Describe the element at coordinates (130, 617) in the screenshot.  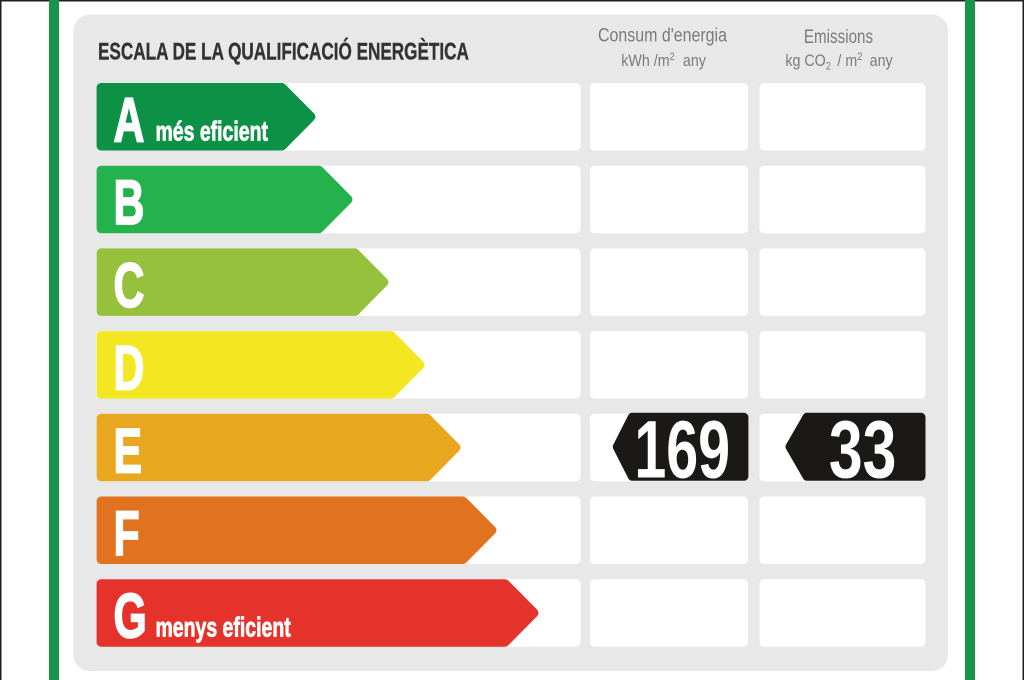
I see `svg-text: G` at that location.